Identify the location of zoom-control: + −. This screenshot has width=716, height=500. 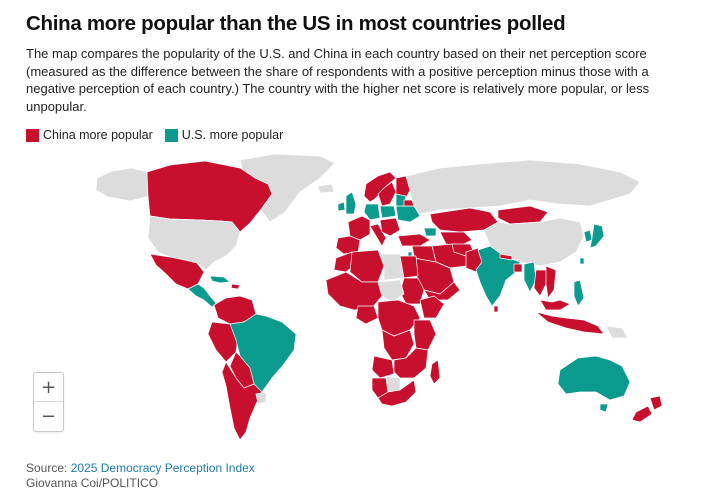
(48, 402).